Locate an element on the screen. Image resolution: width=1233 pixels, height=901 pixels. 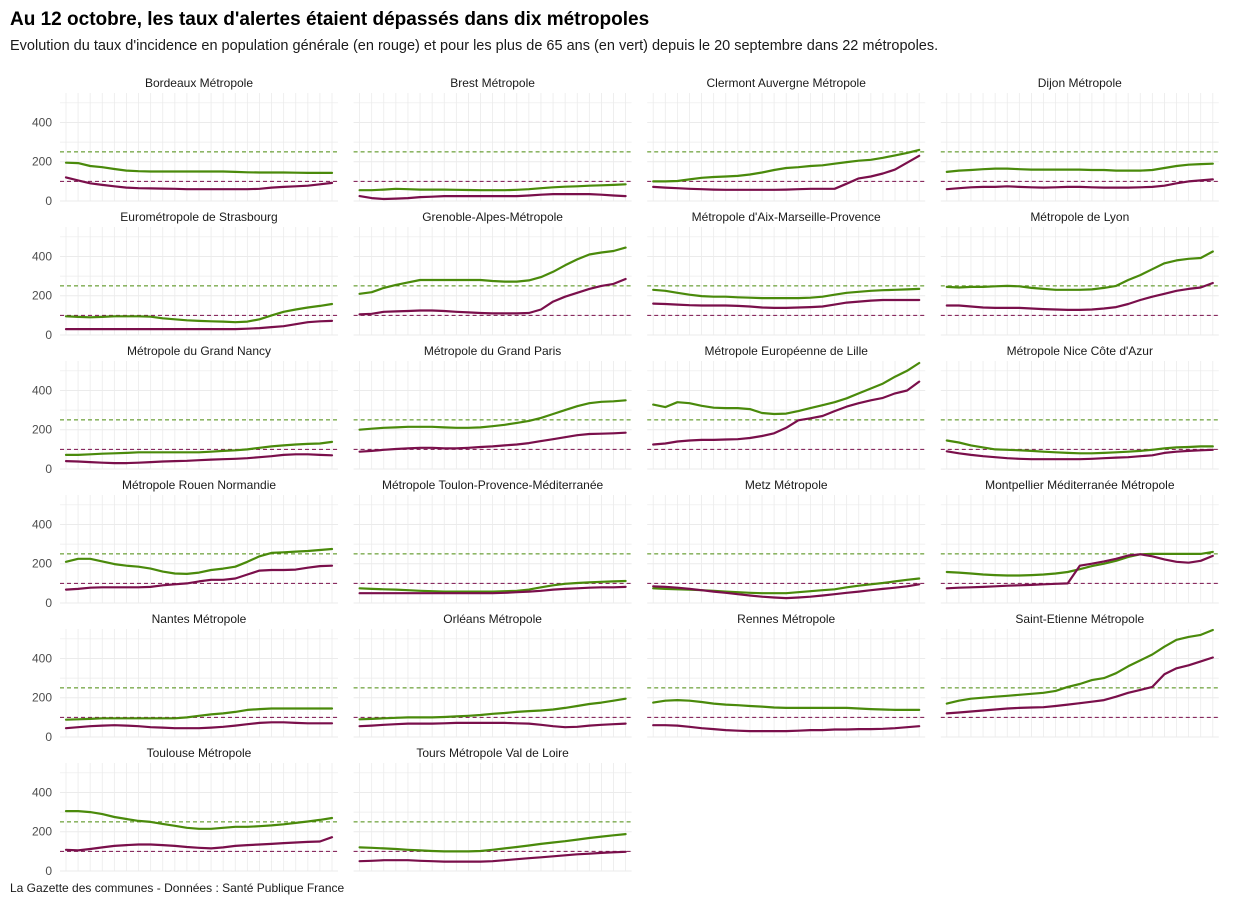
facet-title: Orléans Métropole is located at coordinates (492, 619).